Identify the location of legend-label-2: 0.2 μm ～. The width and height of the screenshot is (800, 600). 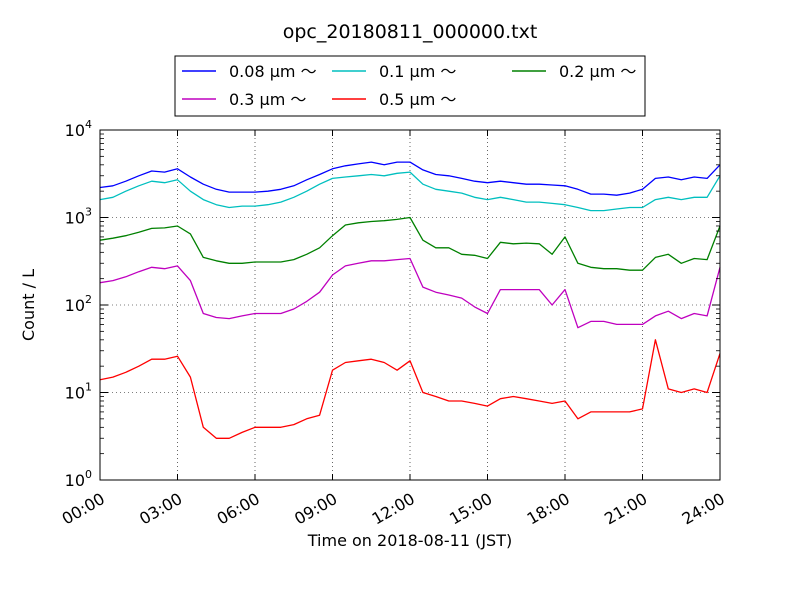
(597, 71).